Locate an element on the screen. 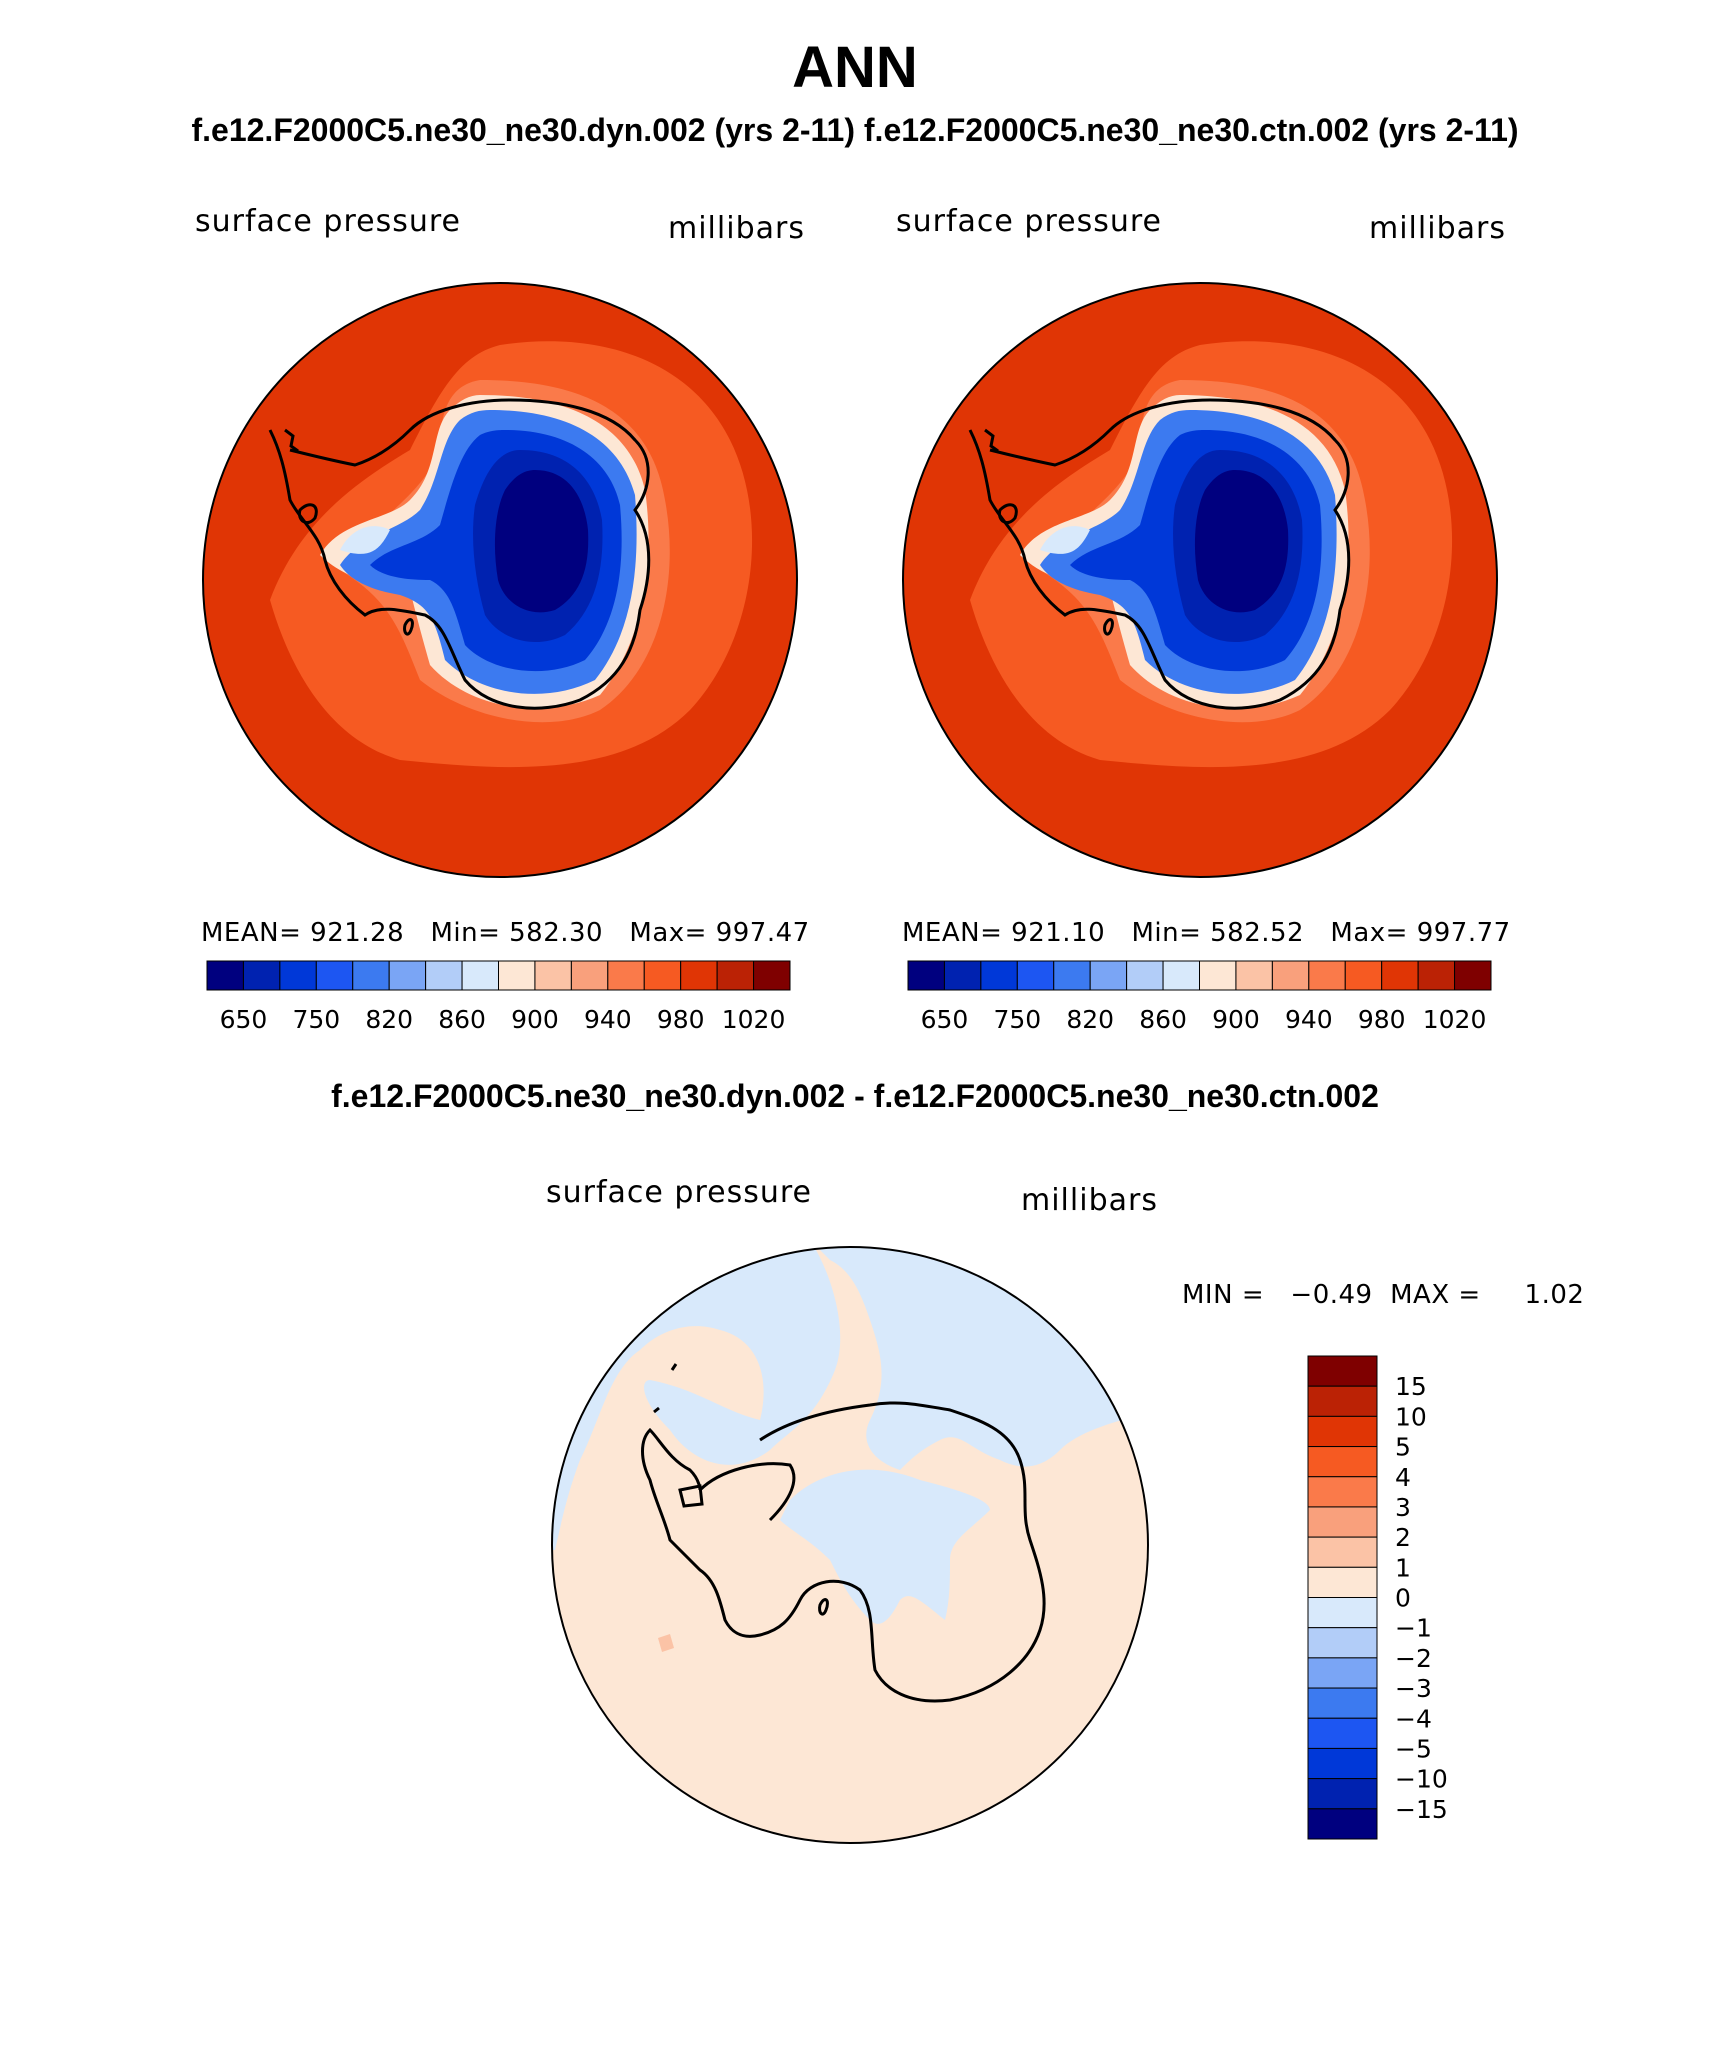  diff-max-label: MAX = is located at coordinates (1435, 1295).